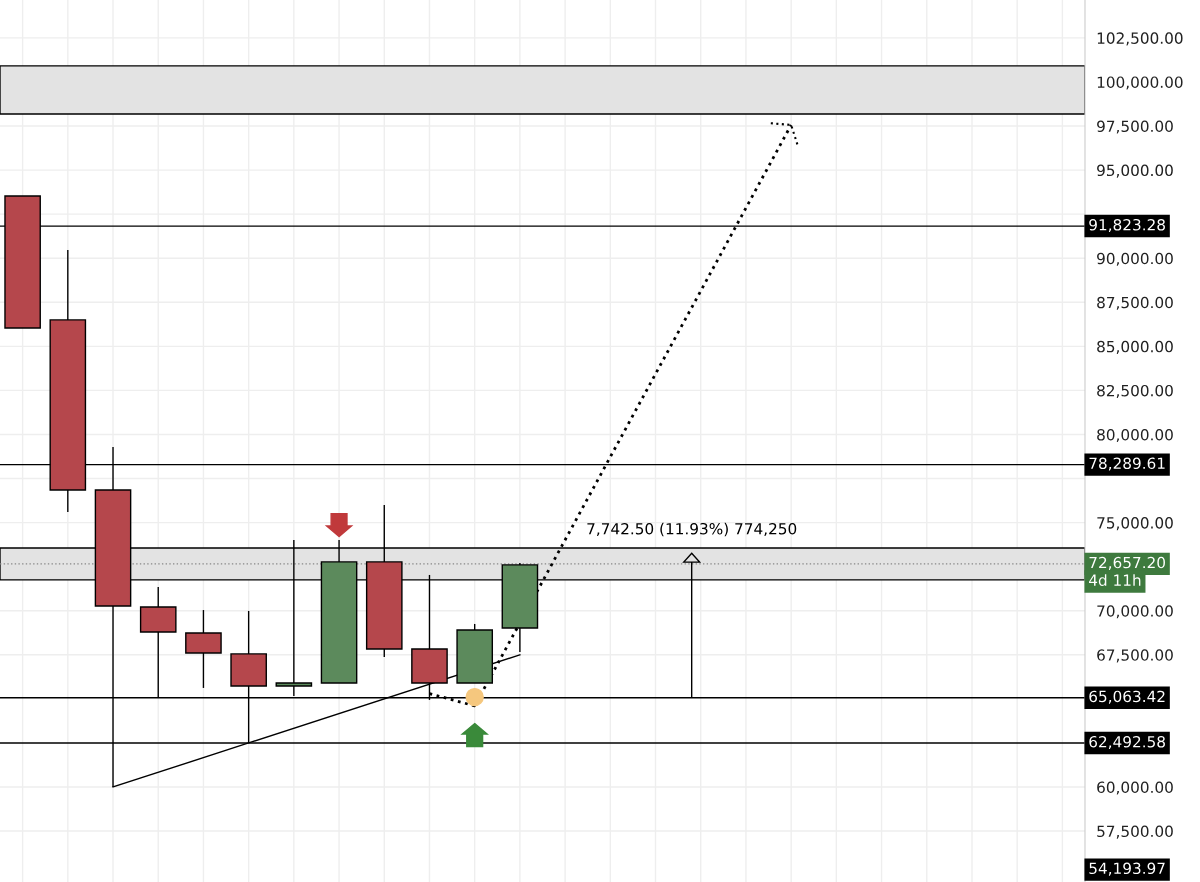 This screenshot has height=882, width=1200. I want to click on y-tick-label: 75,000.00, so click(1135, 524).